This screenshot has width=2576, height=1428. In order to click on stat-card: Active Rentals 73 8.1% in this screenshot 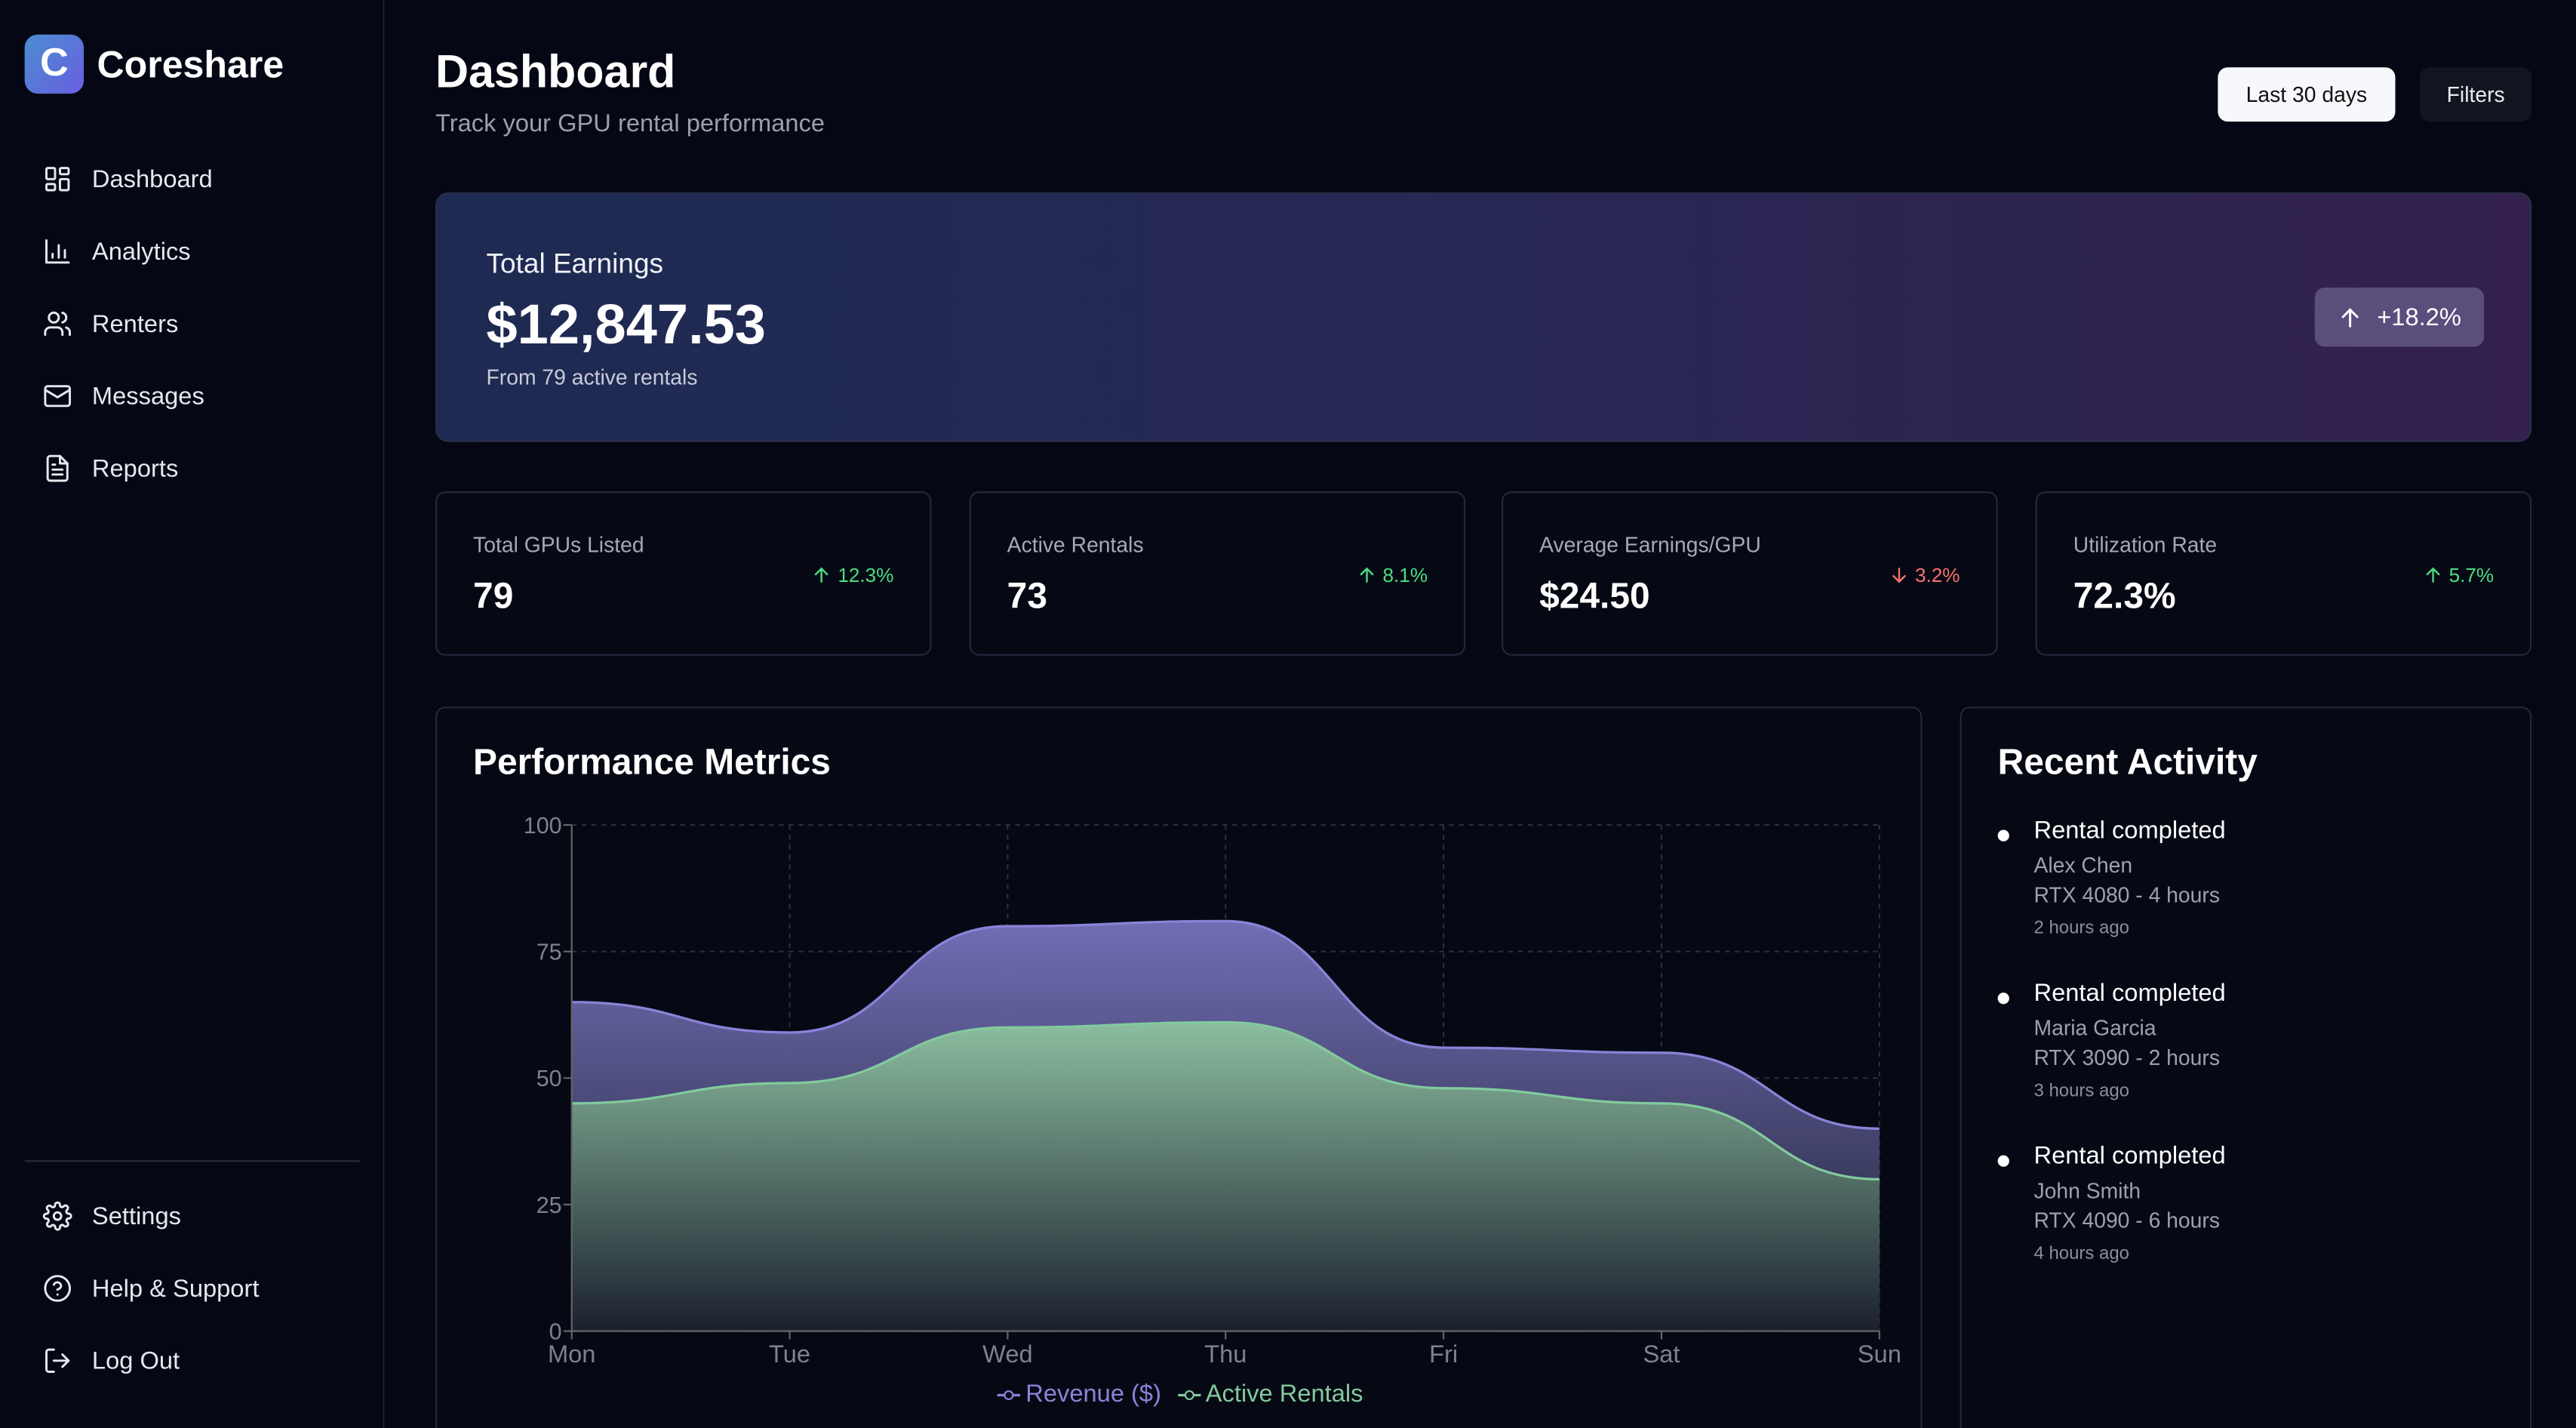, I will do `click(1217, 573)`.